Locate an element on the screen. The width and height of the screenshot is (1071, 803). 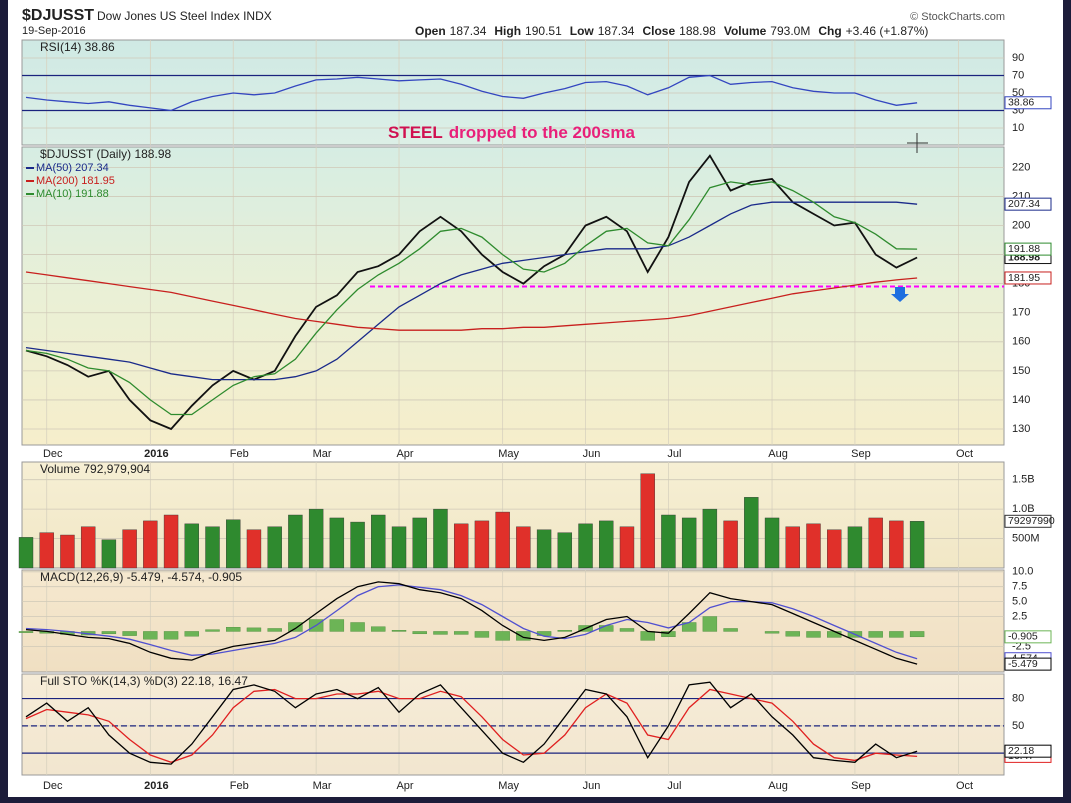
symbol-name: Dow Jones US Steel Index INDX is located at coordinates (184, 16).